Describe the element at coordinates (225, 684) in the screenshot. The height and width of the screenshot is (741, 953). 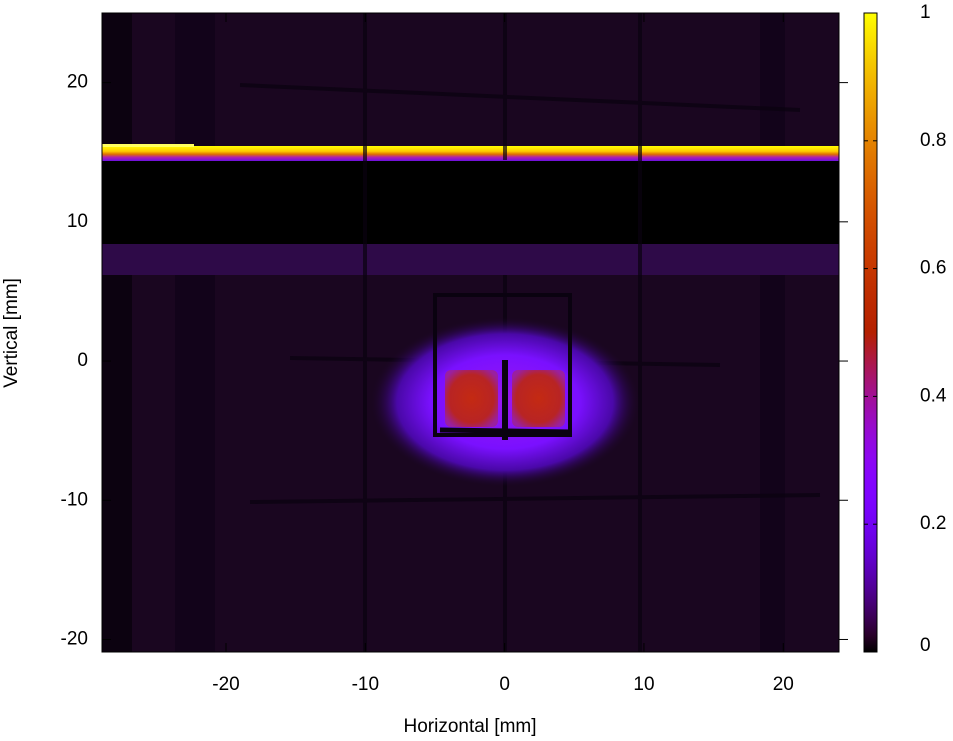
I see `x-tick-label: -20` at that location.